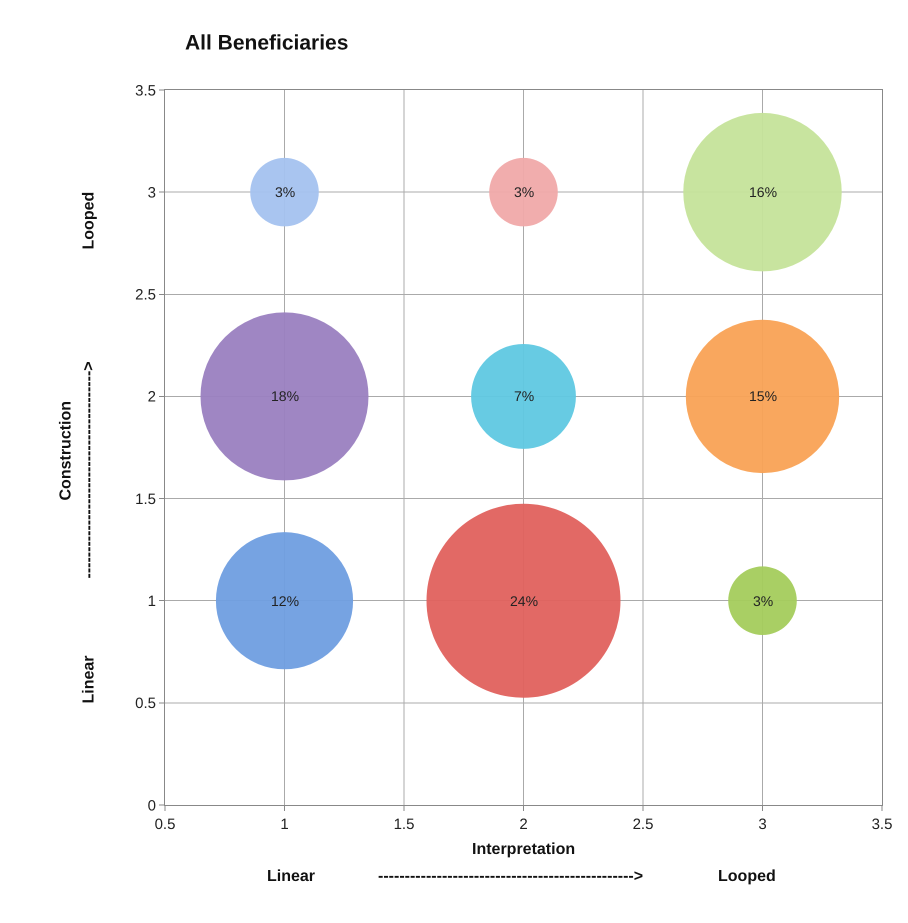 This screenshot has height=923, width=908. What do you see at coordinates (152, 193) in the screenshot?
I see `y-tick-label: 3` at bounding box center [152, 193].